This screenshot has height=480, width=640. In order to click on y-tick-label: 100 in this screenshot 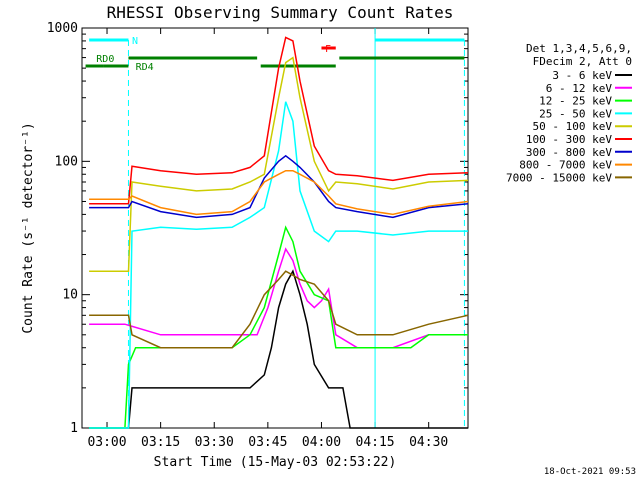, I will do `click(66, 161)`.